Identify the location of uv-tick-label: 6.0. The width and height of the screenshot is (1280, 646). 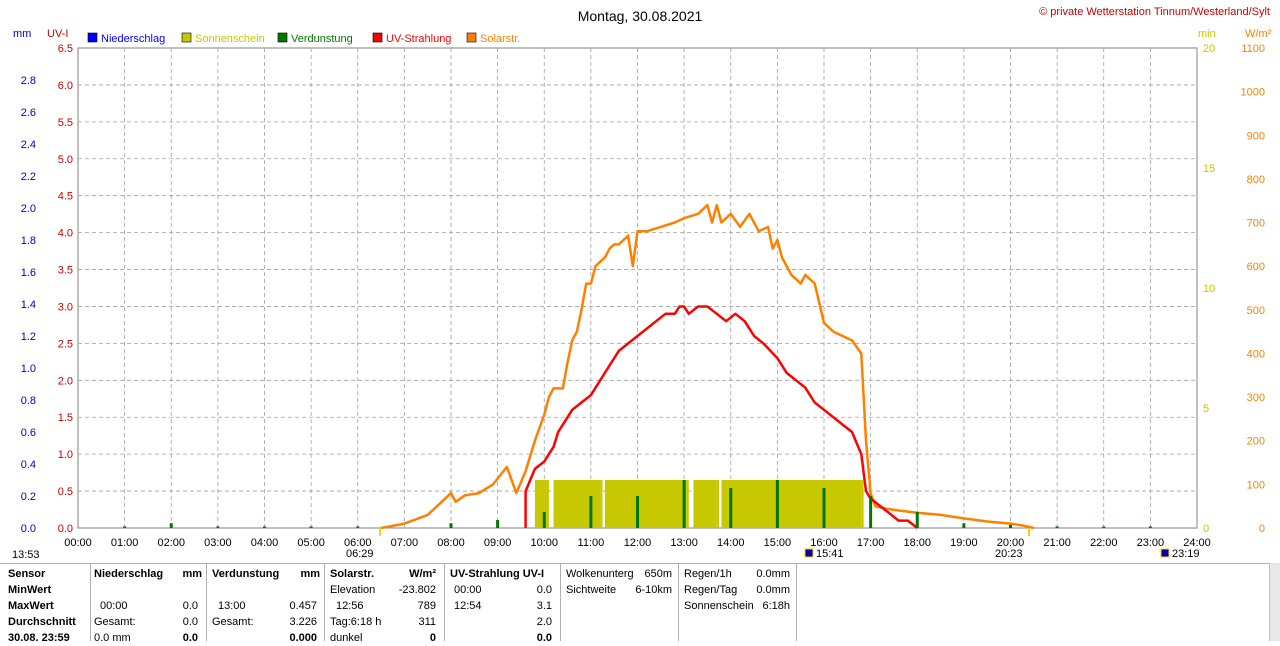
(65, 86).